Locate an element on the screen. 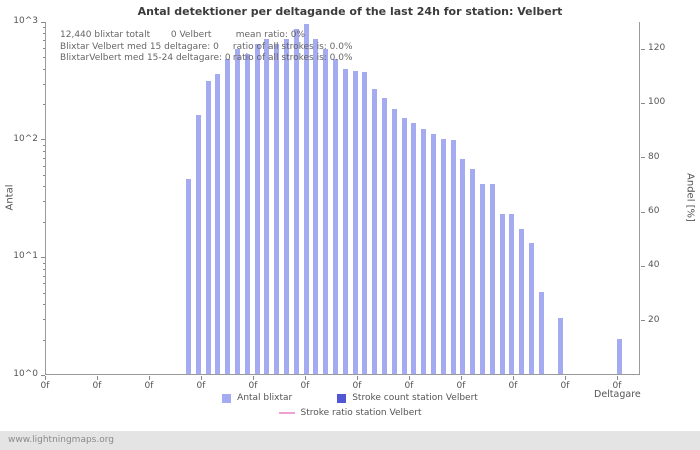 Image resolution: width=700 pixels, height=450 pixels. legend-row-2: Stroke ratio station Velbert is located at coordinates (350, 413).